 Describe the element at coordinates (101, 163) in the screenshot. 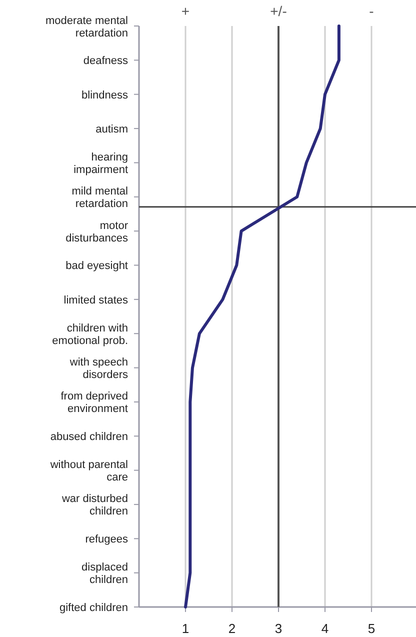

I see `y-tick-label: hearing impairment` at that location.